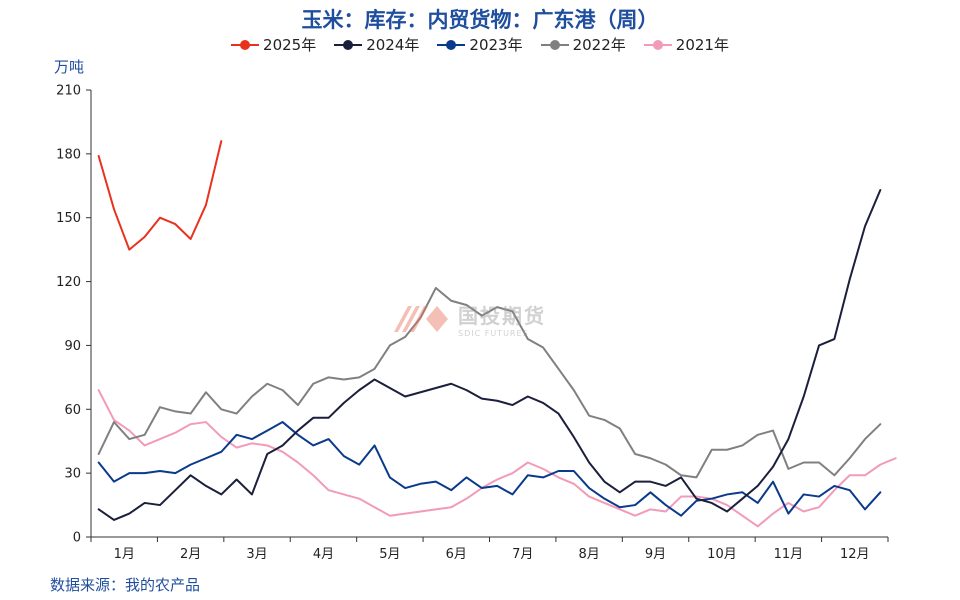 This screenshot has height=600, width=960. What do you see at coordinates (588, 554) in the screenshot?
I see `x-tick-label: 8月` at bounding box center [588, 554].